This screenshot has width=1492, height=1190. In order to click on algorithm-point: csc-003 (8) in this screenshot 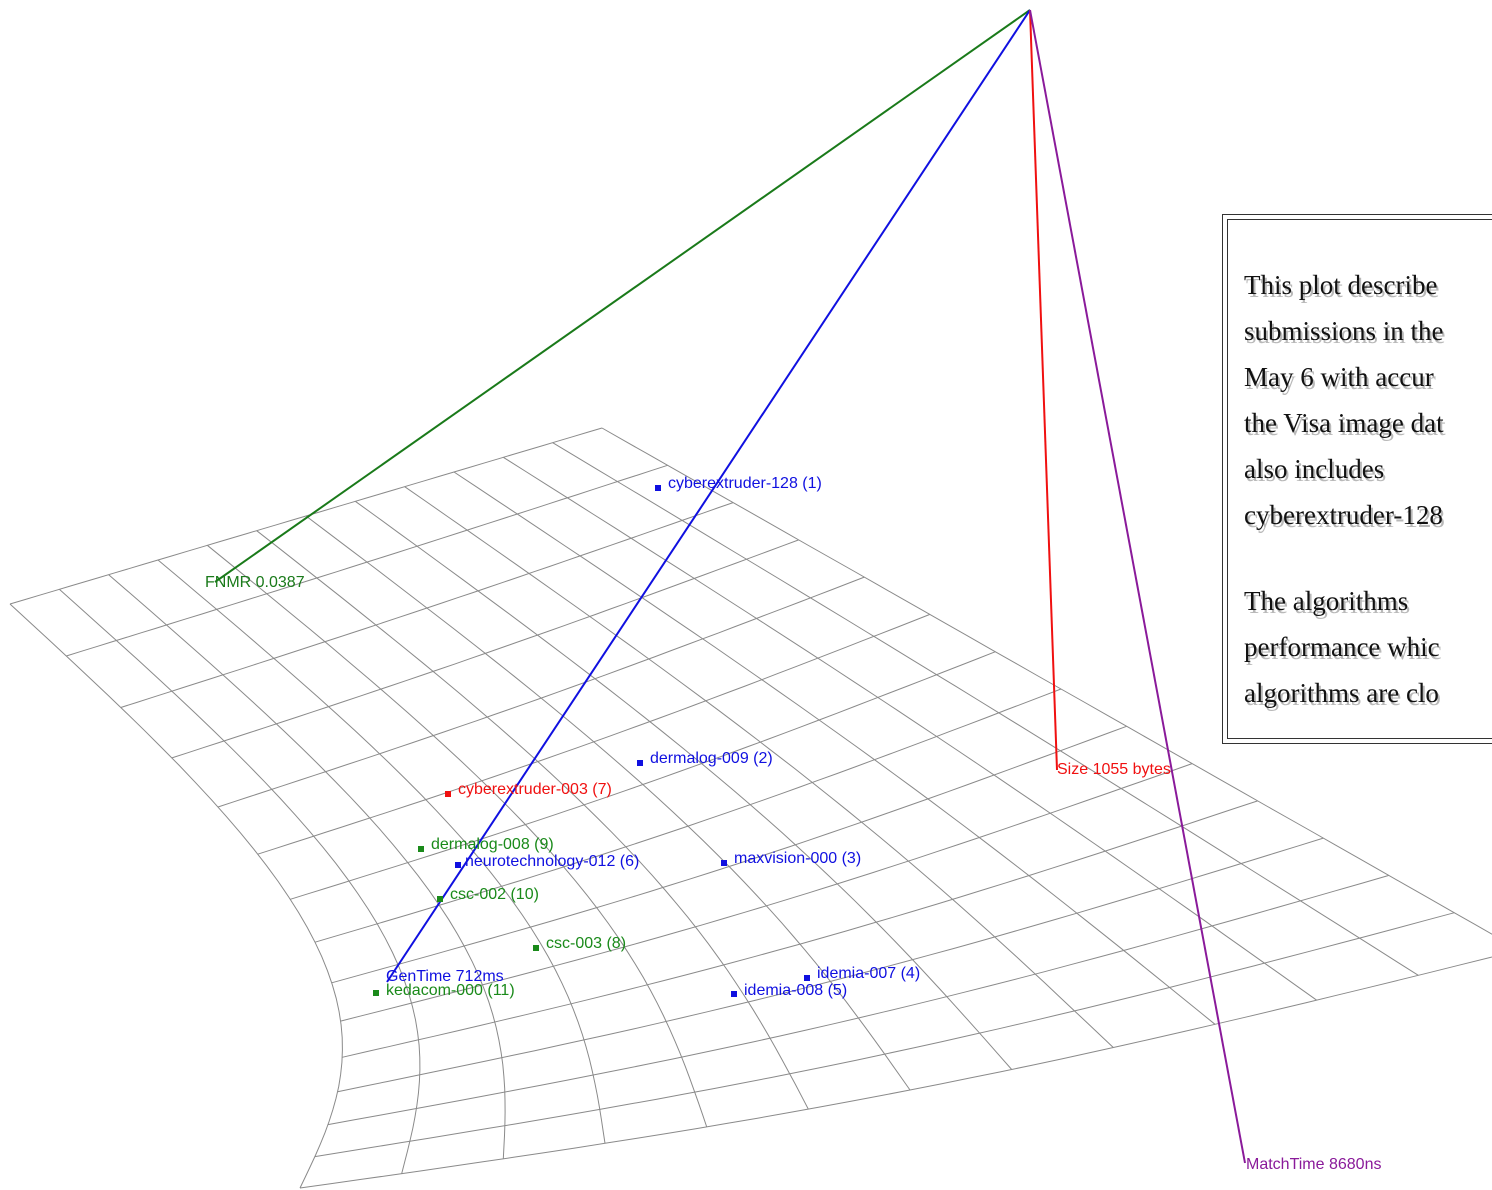, I will do `click(579, 943)`.